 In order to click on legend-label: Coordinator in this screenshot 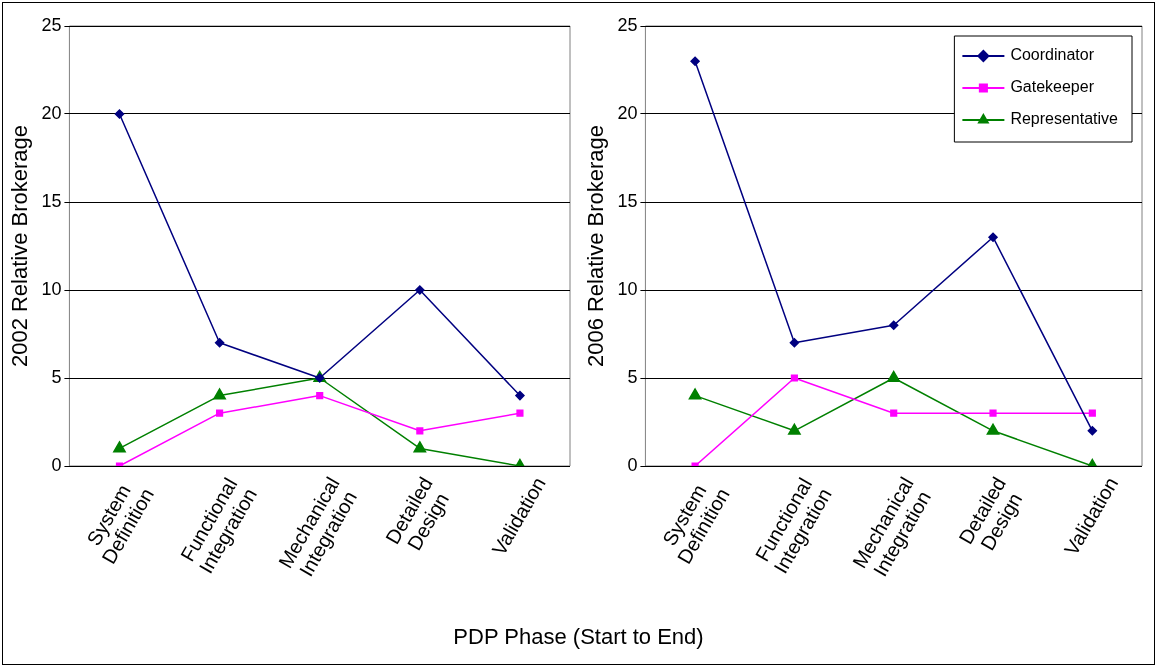, I will do `click(1052, 55)`.